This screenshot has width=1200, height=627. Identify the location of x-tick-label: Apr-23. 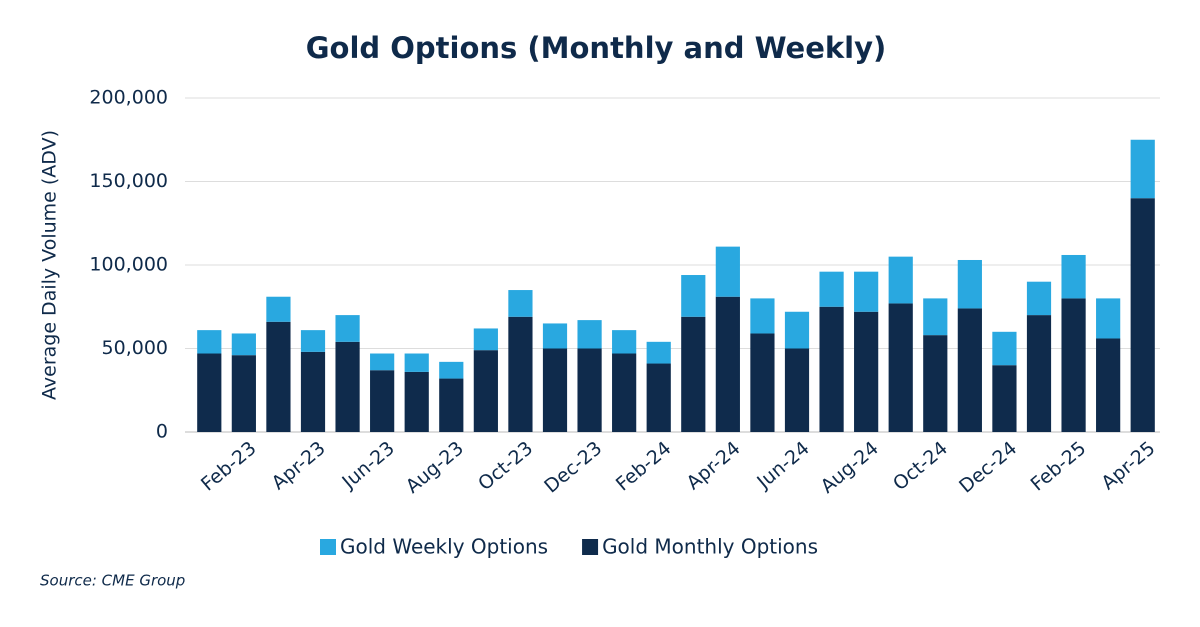
(299, 465).